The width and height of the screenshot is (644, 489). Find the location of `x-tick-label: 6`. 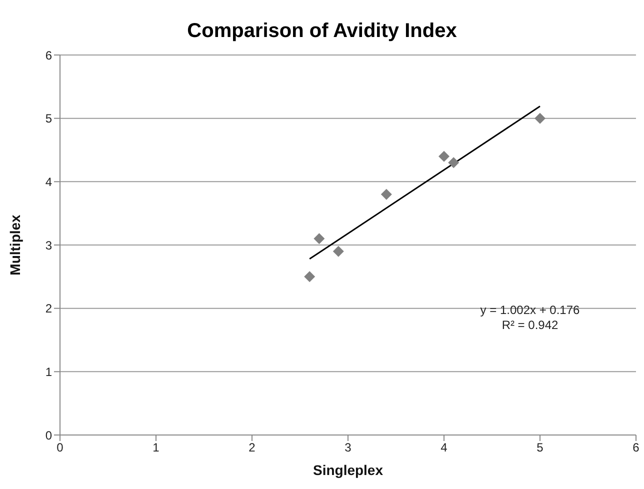

x-tick-label: 6 is located at coordinates (636, 447).